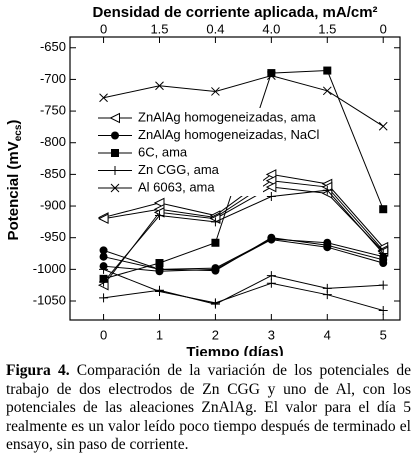  I want to click on top-tick-label: 4.0, so click(271, 28).